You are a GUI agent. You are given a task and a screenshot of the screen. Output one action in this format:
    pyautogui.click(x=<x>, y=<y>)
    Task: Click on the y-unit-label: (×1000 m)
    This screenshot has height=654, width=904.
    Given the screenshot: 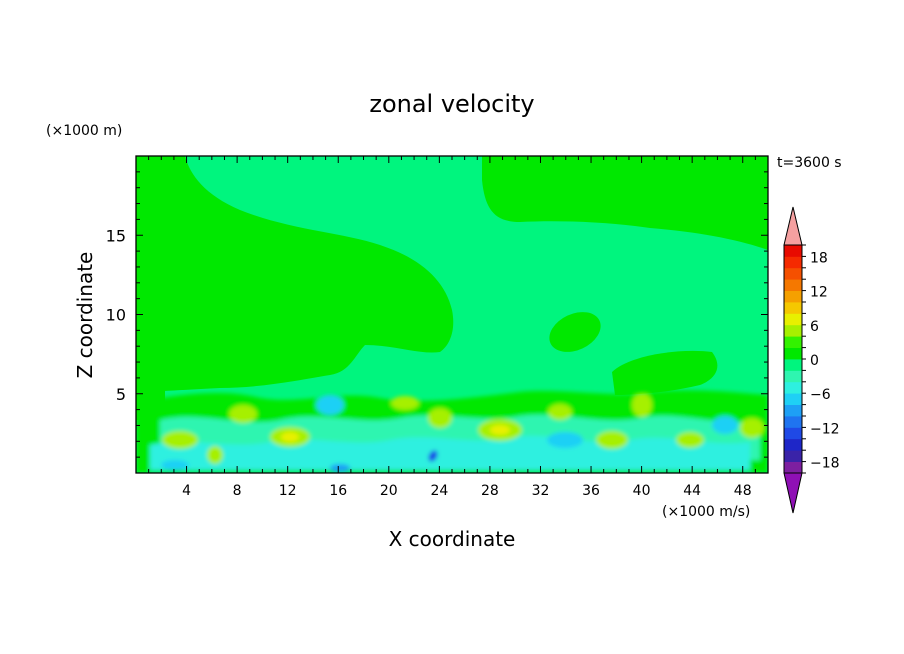 What is the action you would take?
    pyautogui.click(x=84, y=131)
    